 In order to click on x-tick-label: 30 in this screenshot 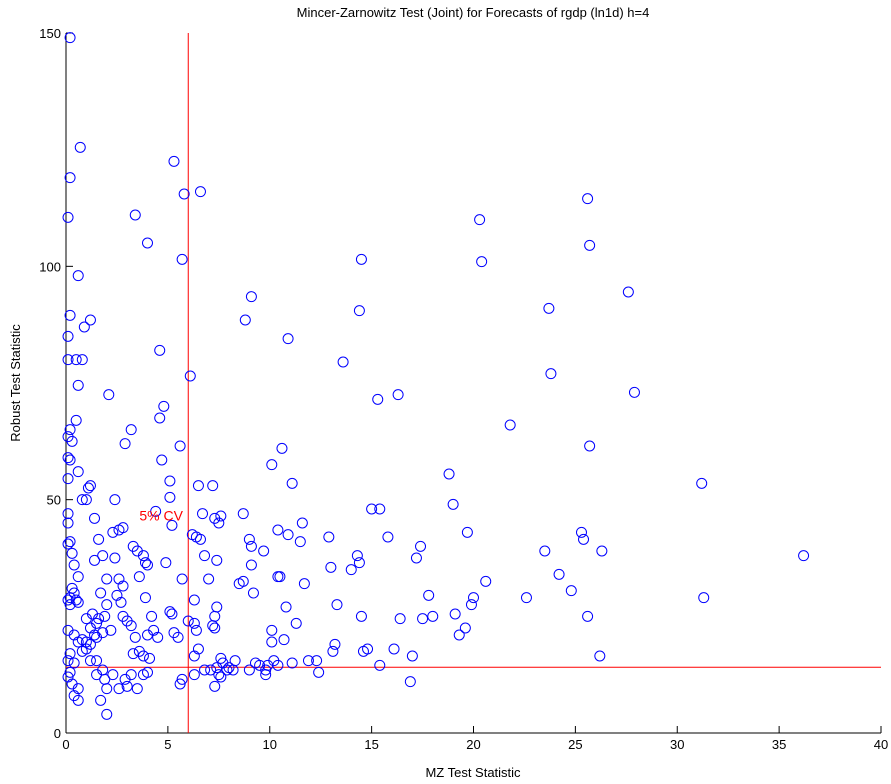, I will do `click(677, 744)`.